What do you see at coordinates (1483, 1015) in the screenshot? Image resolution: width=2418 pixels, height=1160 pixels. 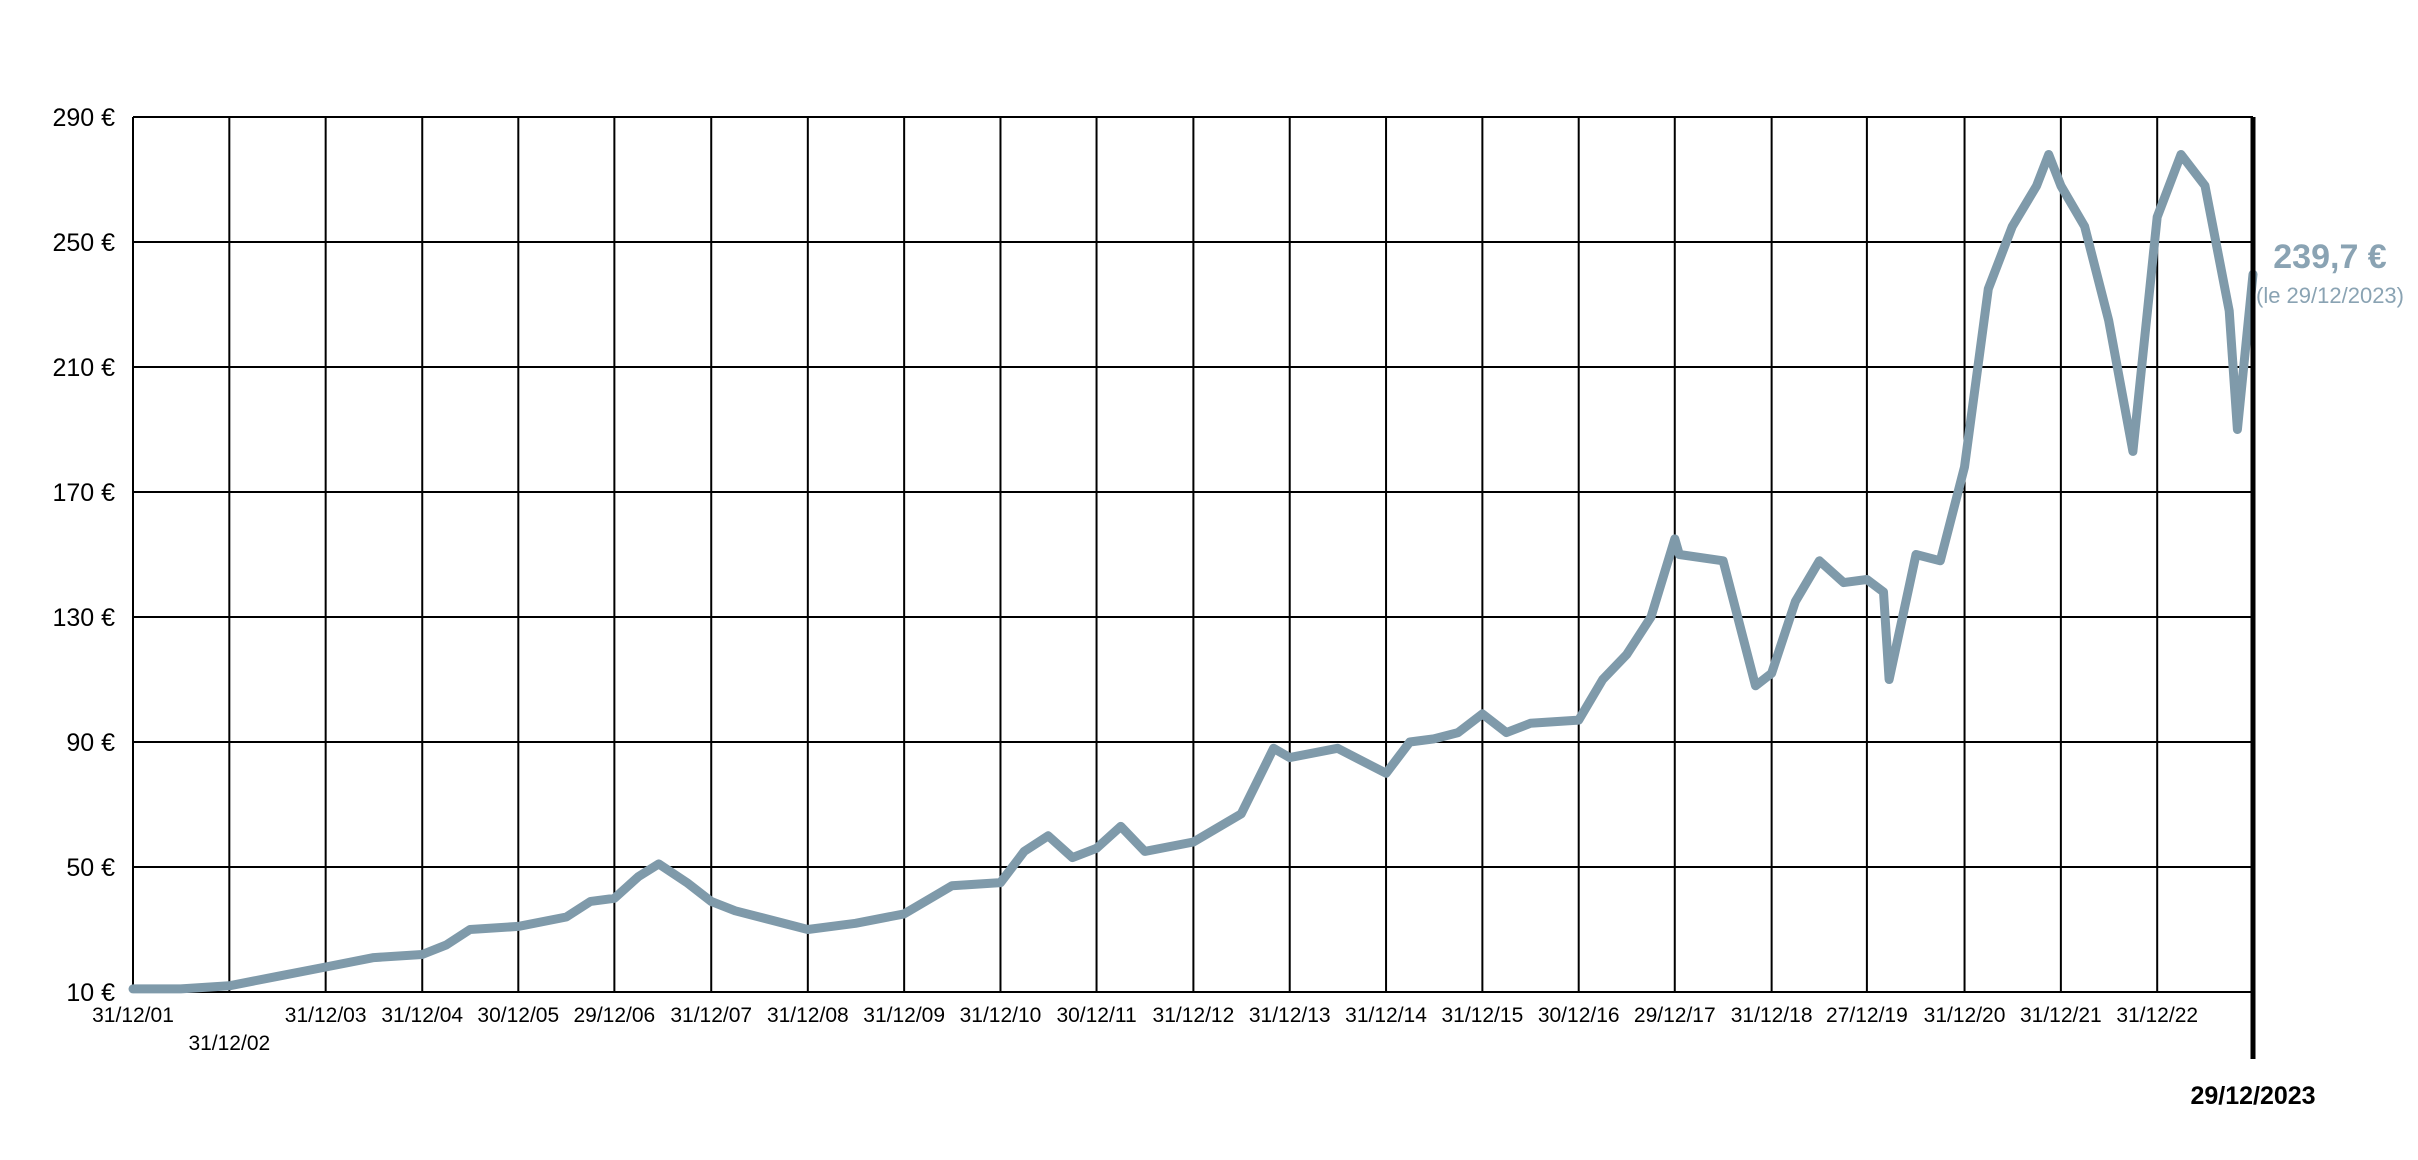 I see `x-tick-label: 31/12/15` at bounding box center [1483, 1015].